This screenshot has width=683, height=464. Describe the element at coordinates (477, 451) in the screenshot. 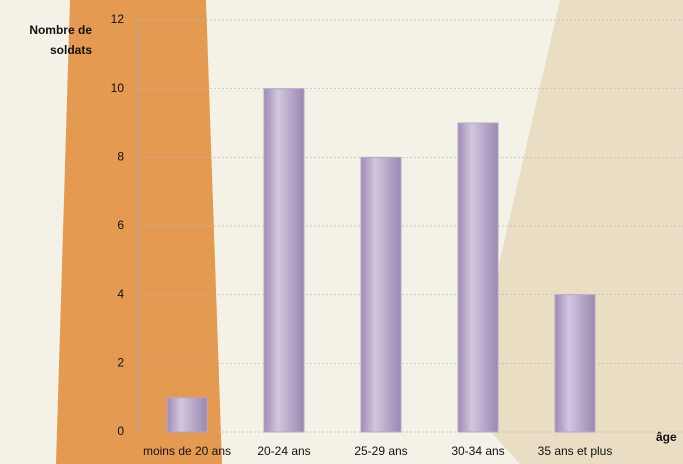

I see `x-tick-label: 30-34 ans` at that location.